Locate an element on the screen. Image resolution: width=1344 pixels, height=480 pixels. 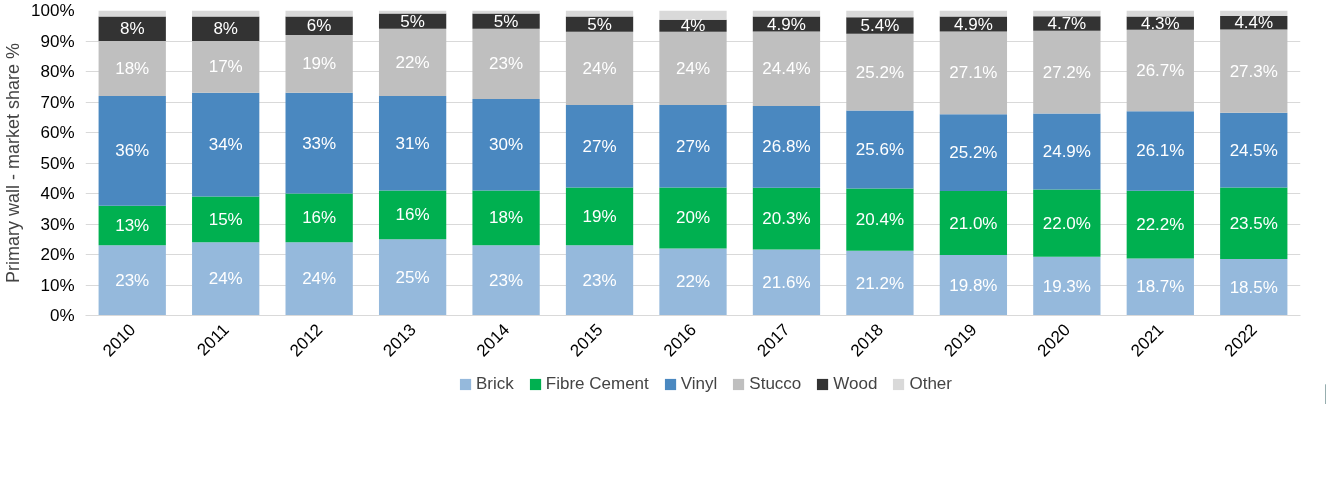
data-label: 19.8% is located at coordinates (973, 285).